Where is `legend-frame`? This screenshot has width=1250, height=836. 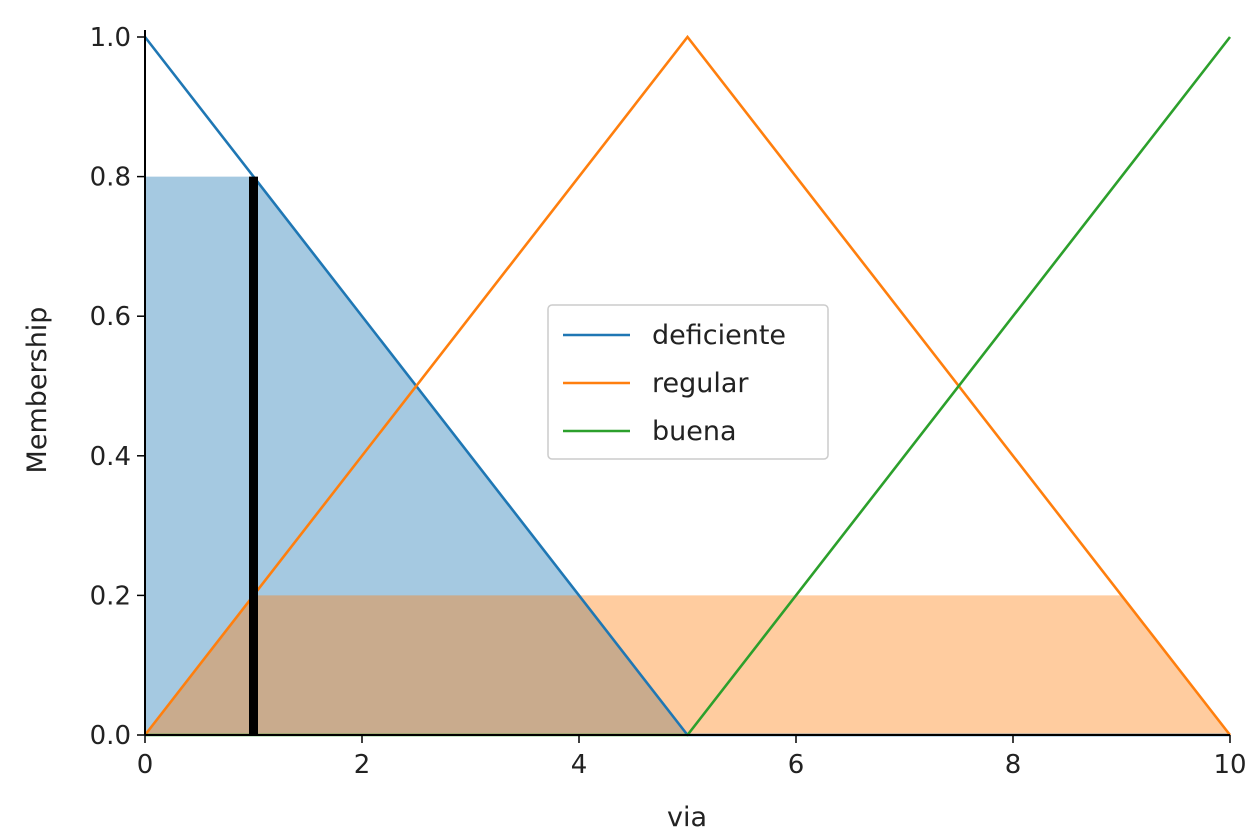 legend-frame is located at coordinates (688, 382).